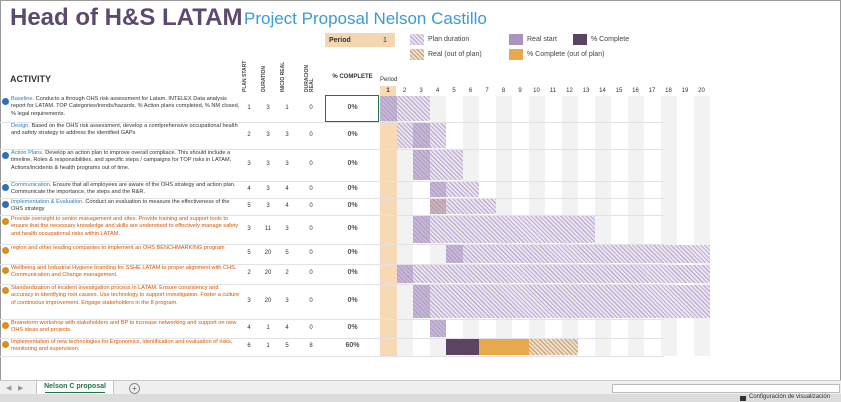  Describe the element at coordinates (404, 91) in the screenshot. I see `period-number: 2` at that location.